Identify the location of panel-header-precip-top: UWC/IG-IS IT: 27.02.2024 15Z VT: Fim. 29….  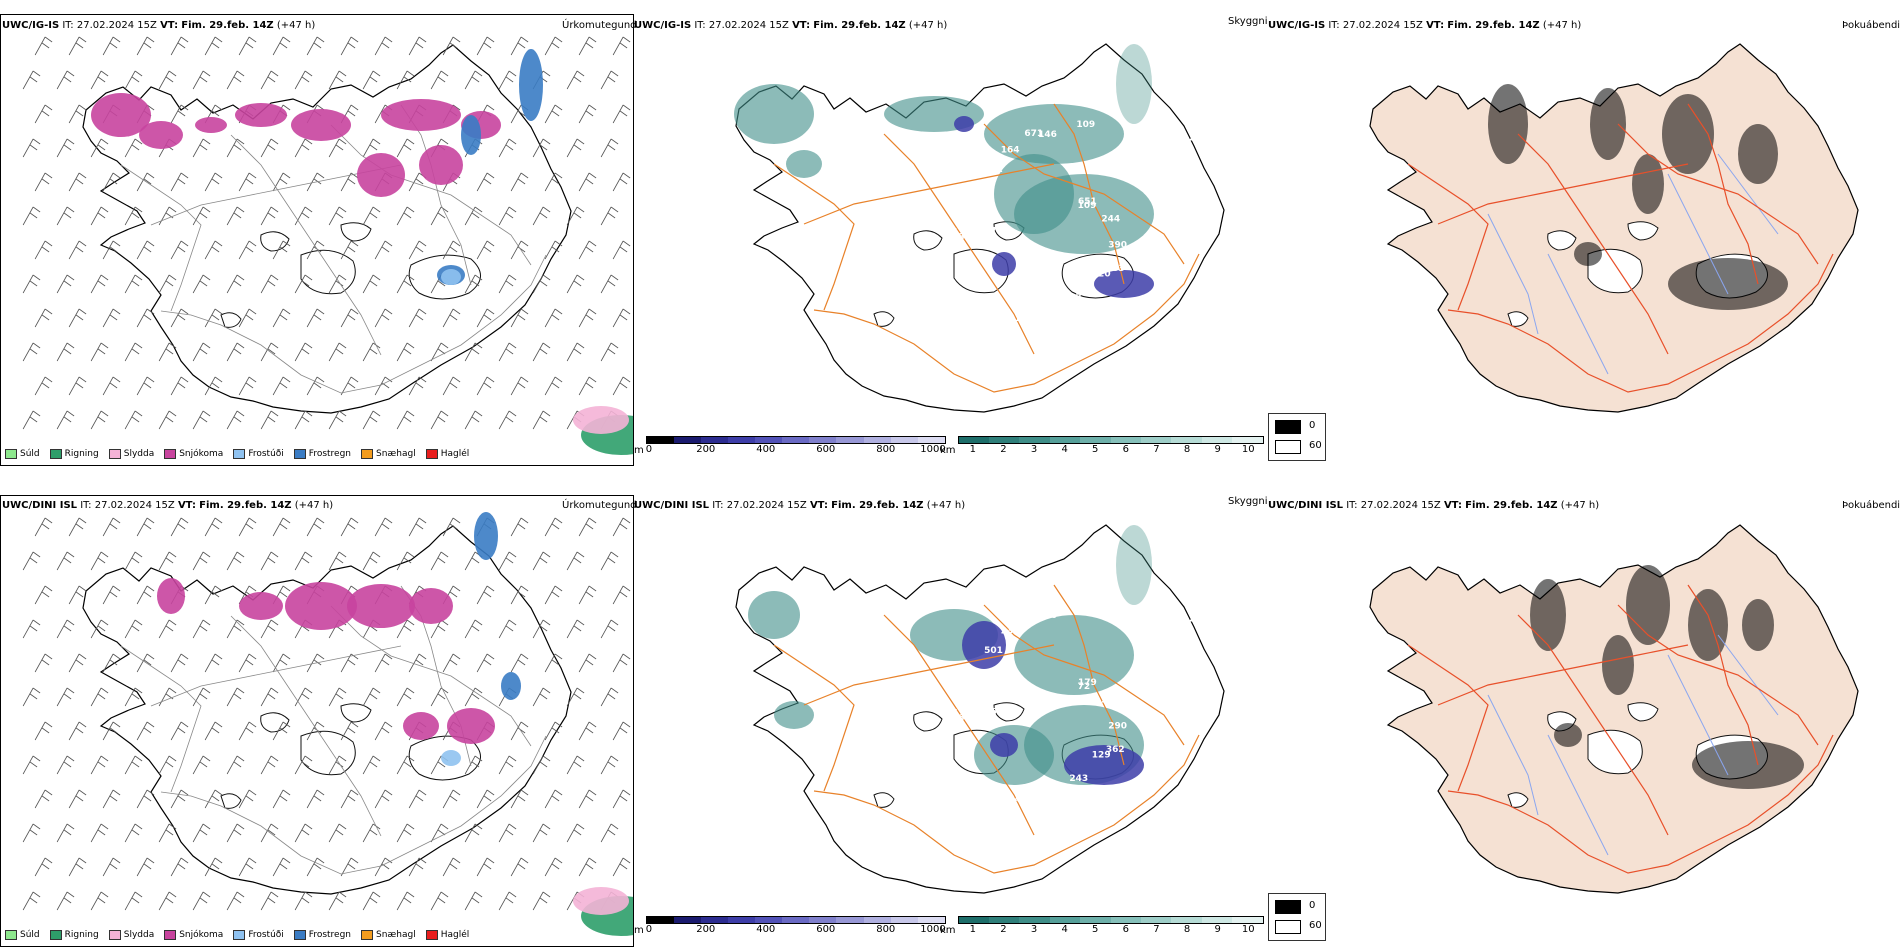
(158, 25).